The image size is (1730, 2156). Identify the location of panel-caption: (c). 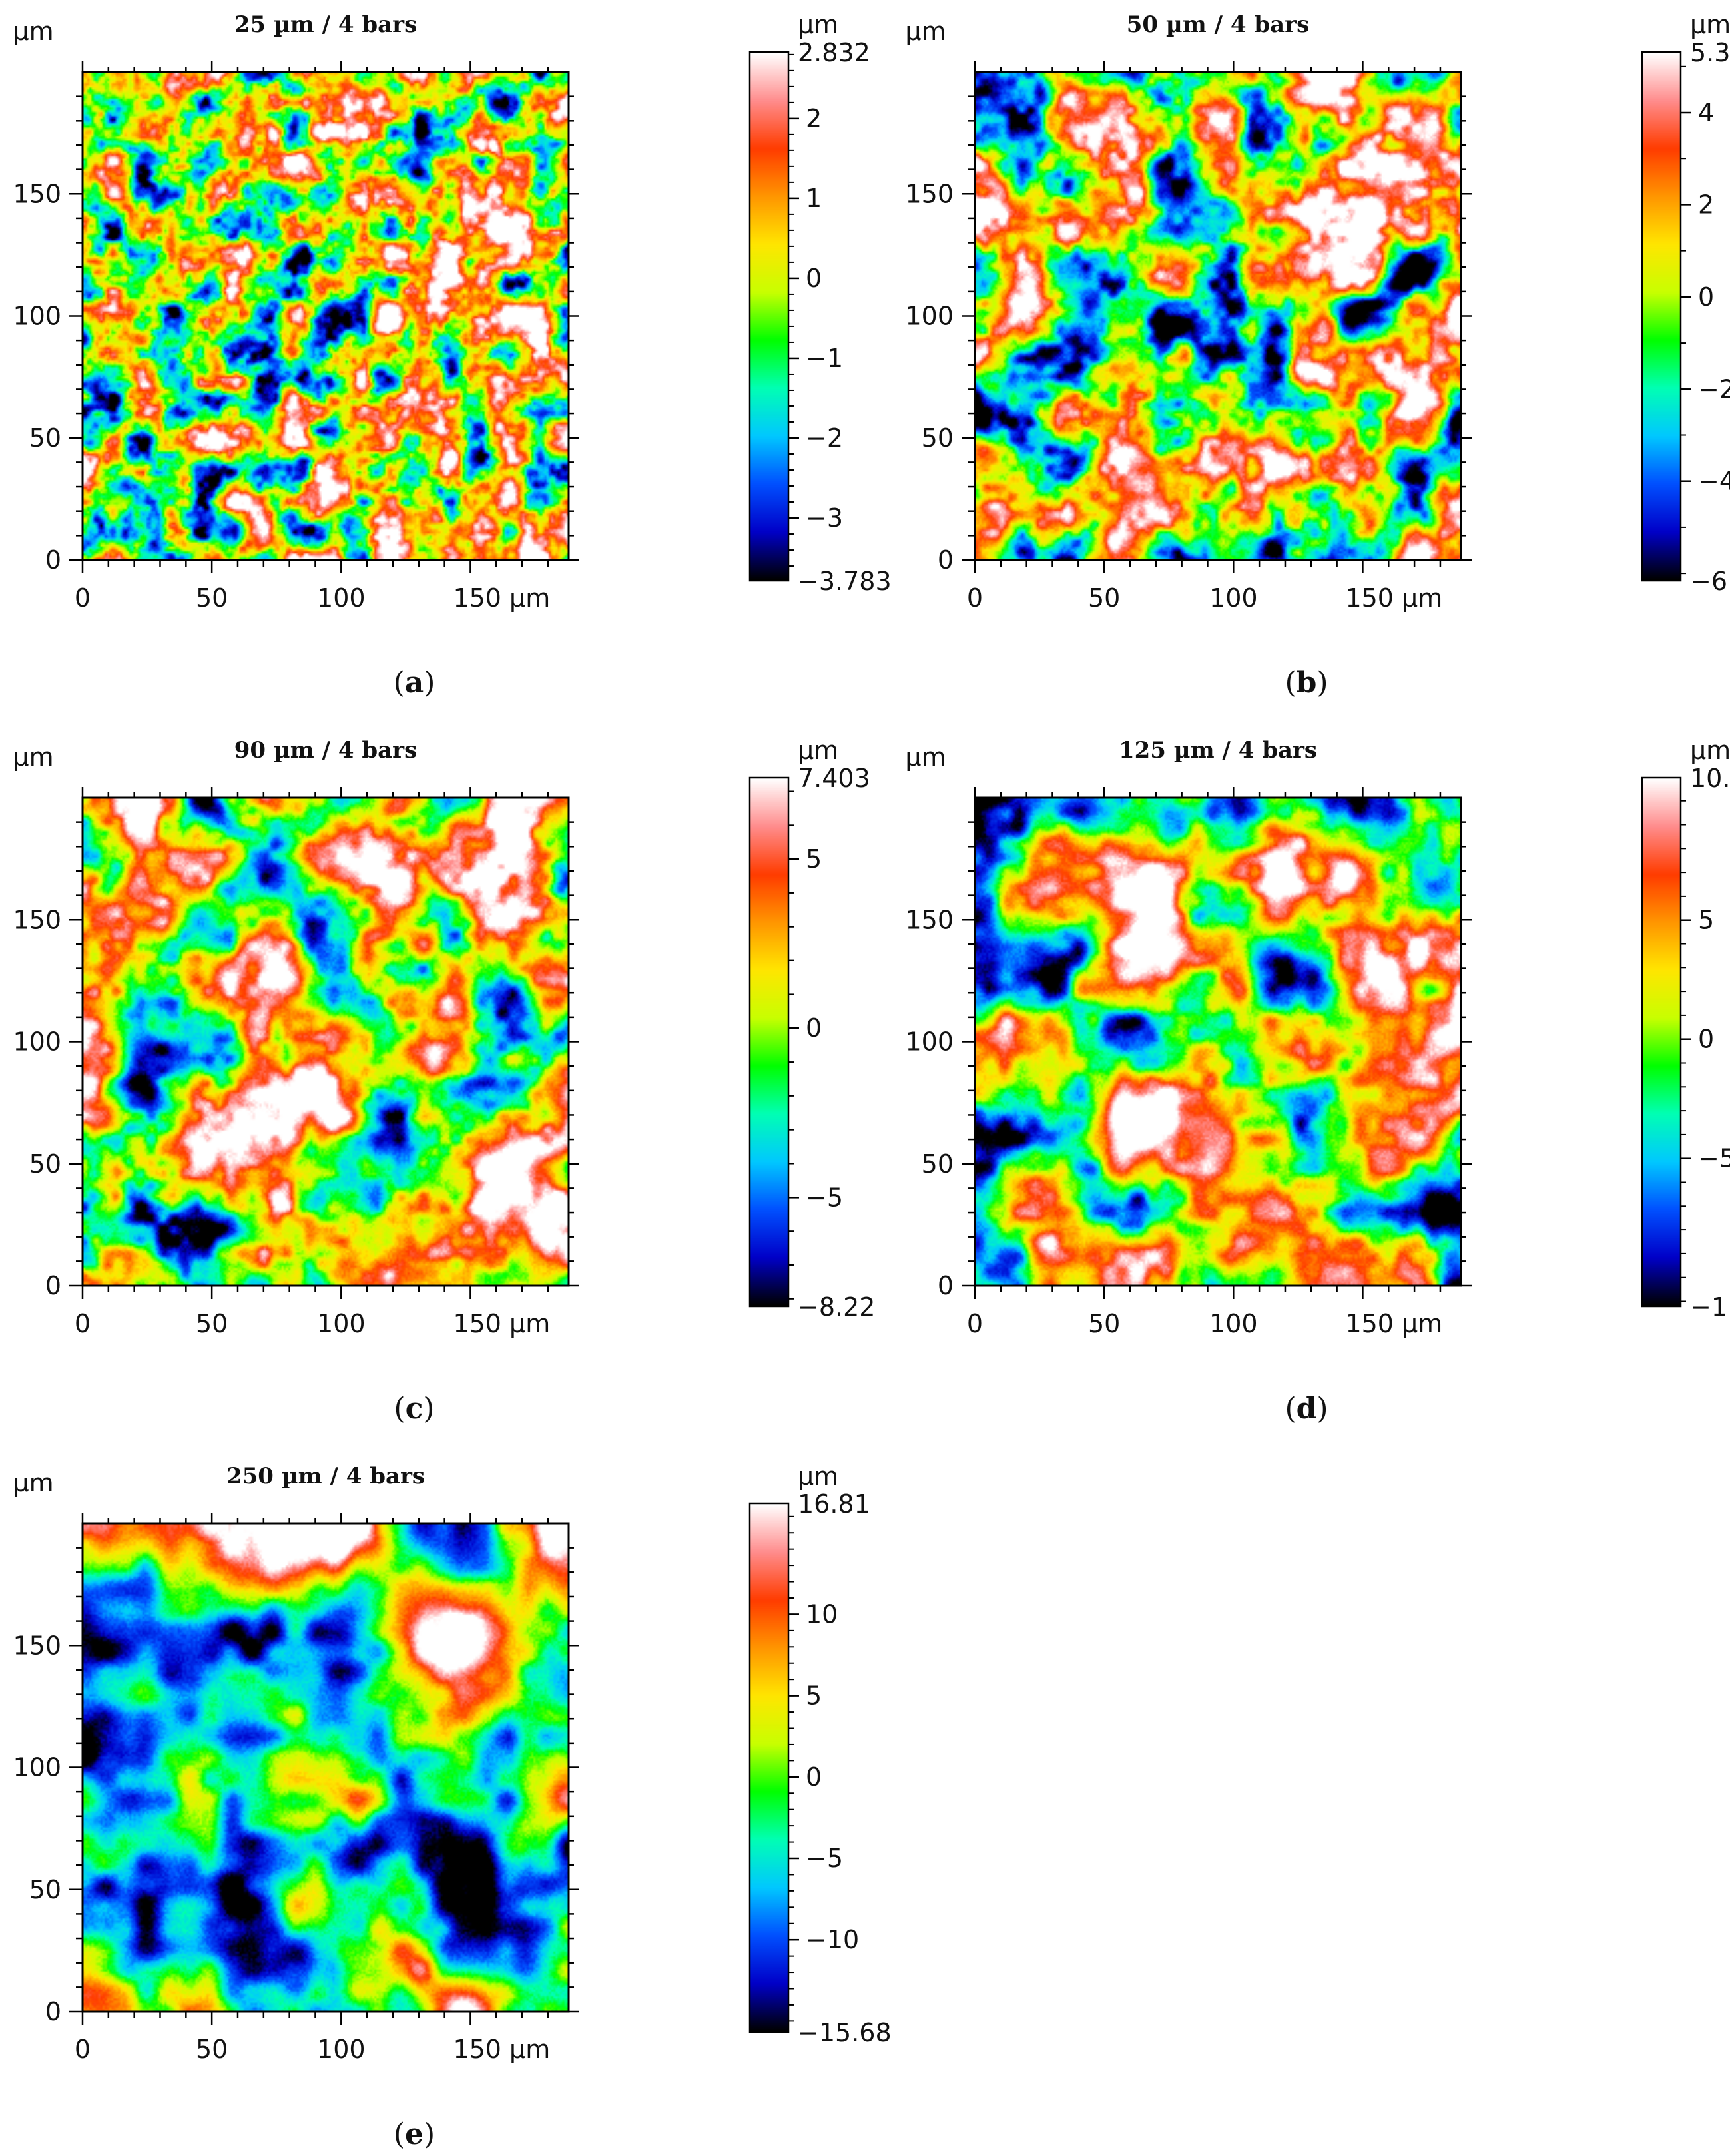
(414, 1409).